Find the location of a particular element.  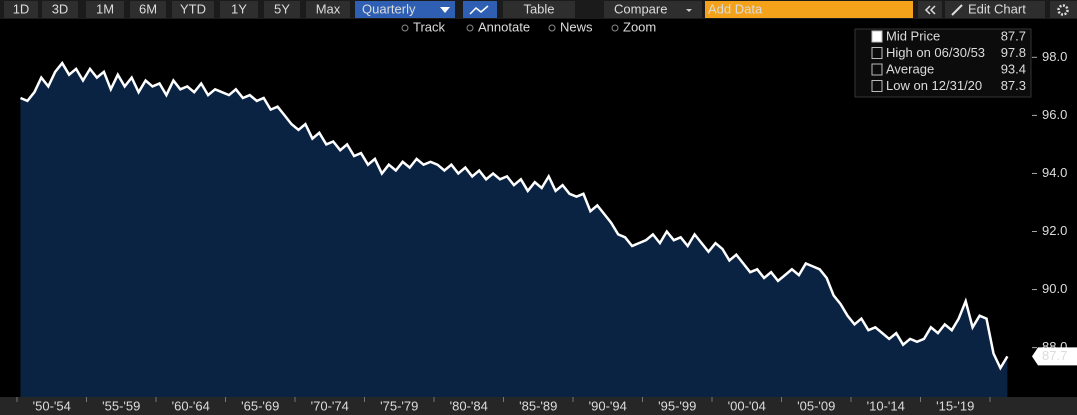

legend-label: Mid Price is located at coordinates (913, 35).